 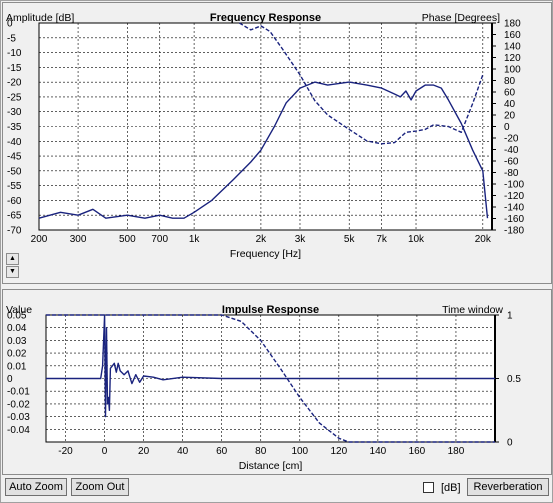 What do you see at coordinates (14, 83) in the screenshot?
I see `y-tick-label: -20` at bounding box center [14, 83].